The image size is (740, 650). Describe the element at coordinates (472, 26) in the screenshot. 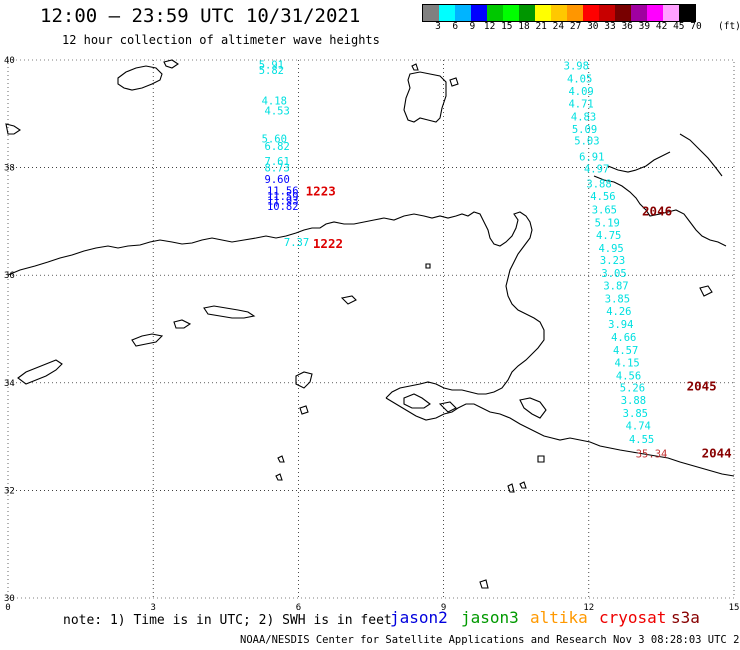

I see `legend-label: 9` at that location.